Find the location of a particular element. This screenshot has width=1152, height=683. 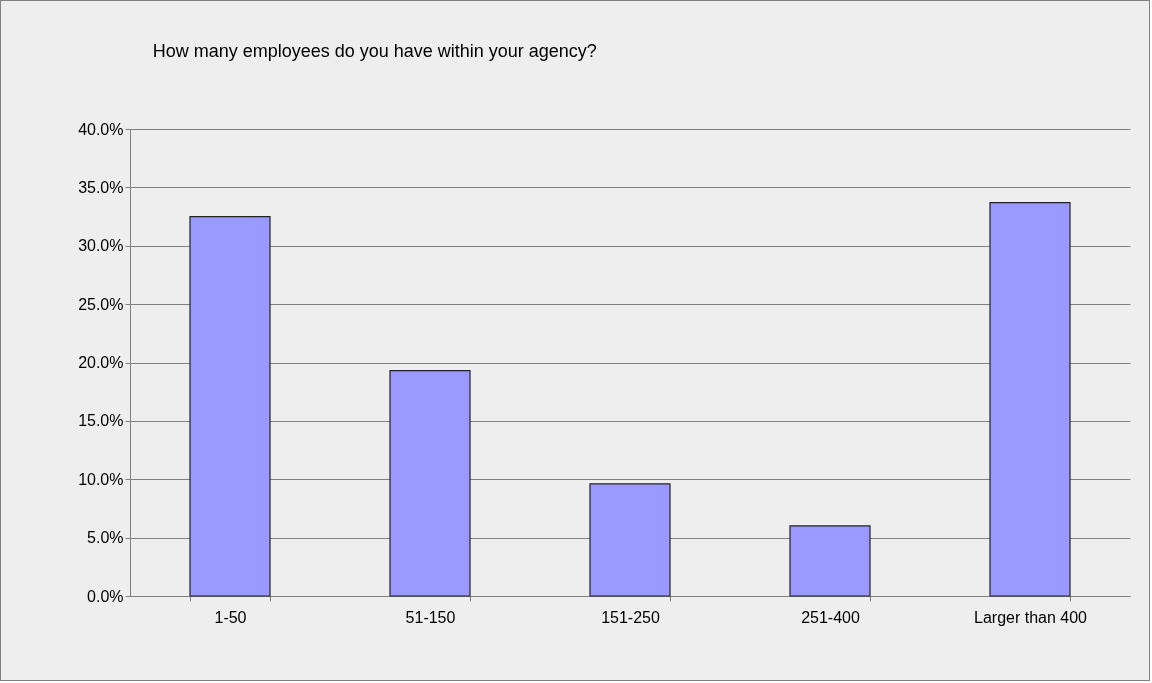

chart-title: How many employees do you have within your agency? is located at coordinates (374, 51).